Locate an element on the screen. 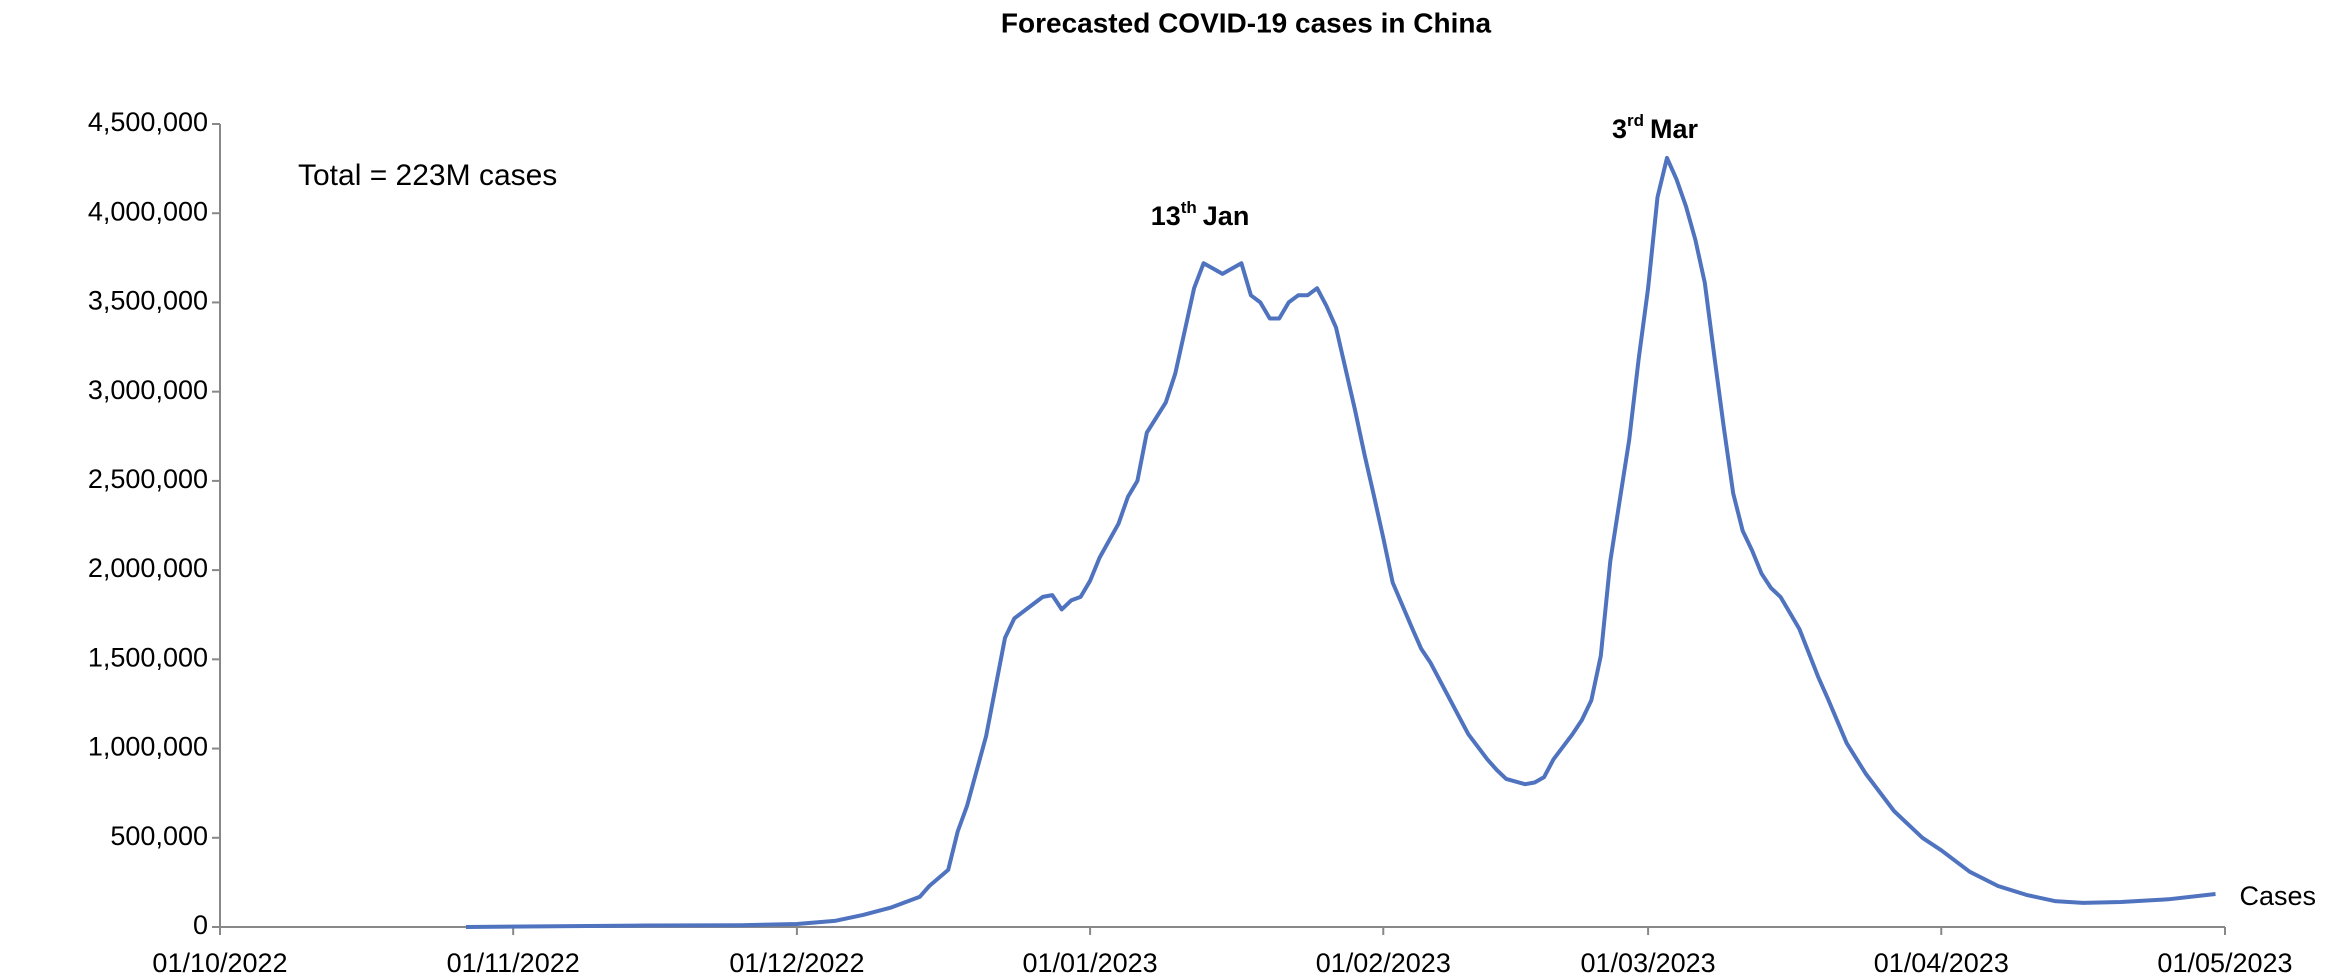  y-tick-label: 2,000,000 is located at coordinates (148, 568).